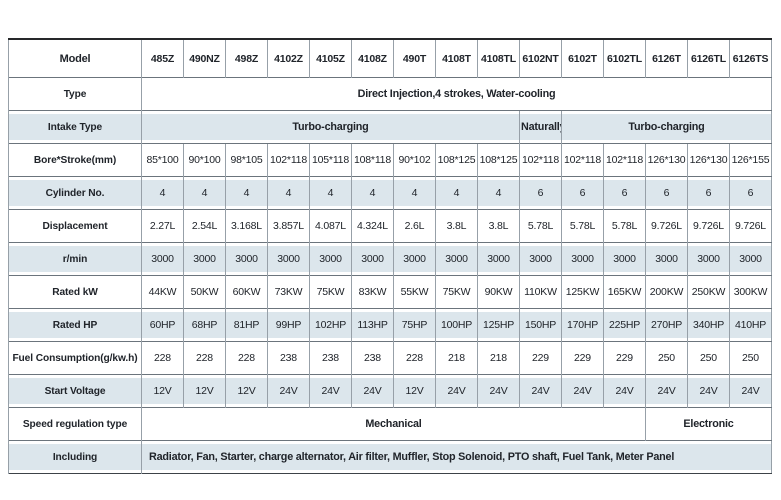 The image size is (781, 500). What do you see at coordinates (582, 58) in the screenshot?
I see `model-column-header-6102t: 6102T` at bounding box center [582, 58].